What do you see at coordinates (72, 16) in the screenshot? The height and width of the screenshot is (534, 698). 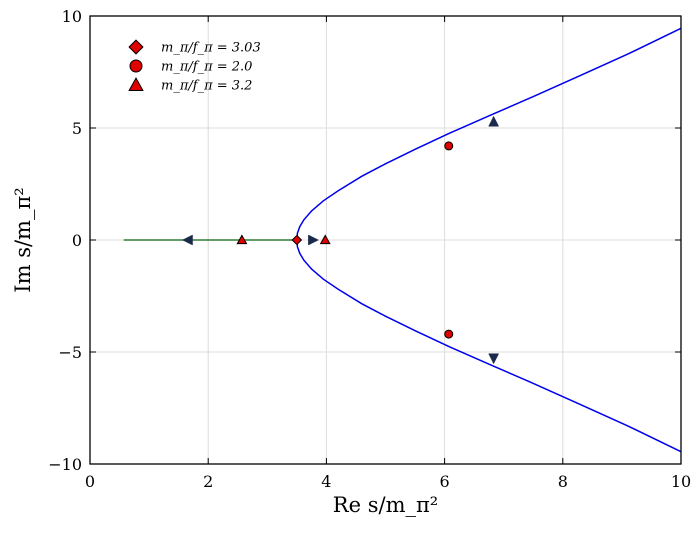 I see `y-tick-label: 10` at bounding box center [72, 16].